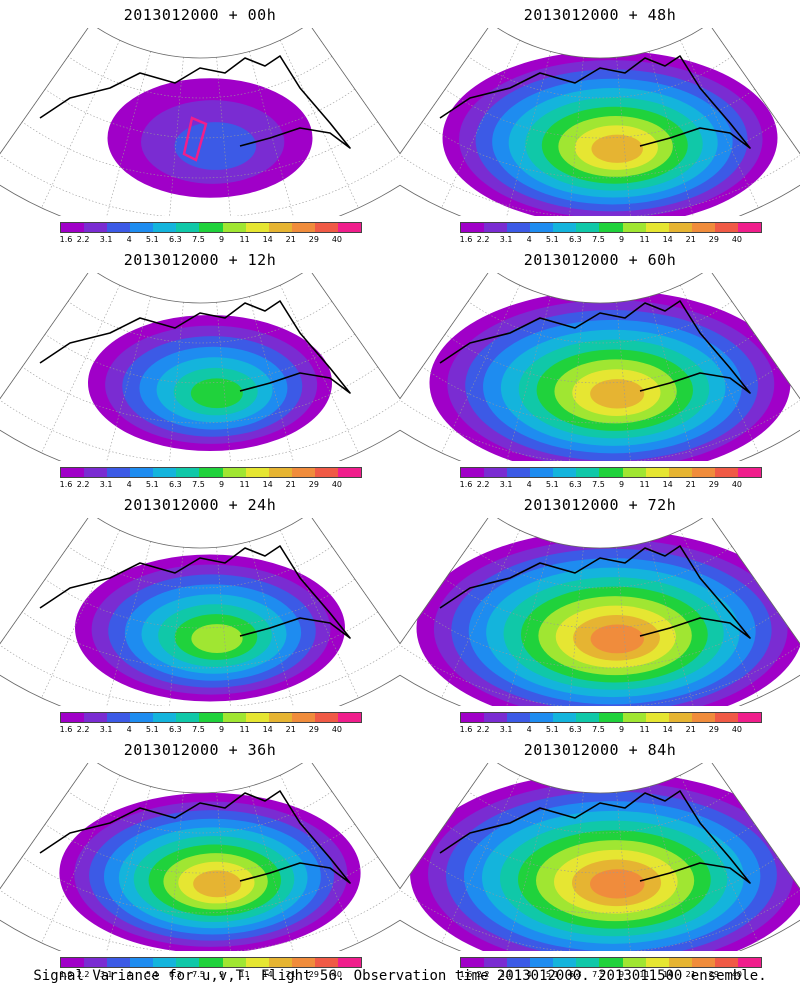  Describe the element at coordinates (600, 260) in the screenshot. I see `panel-title: 2013012000 + 60h` at that location.